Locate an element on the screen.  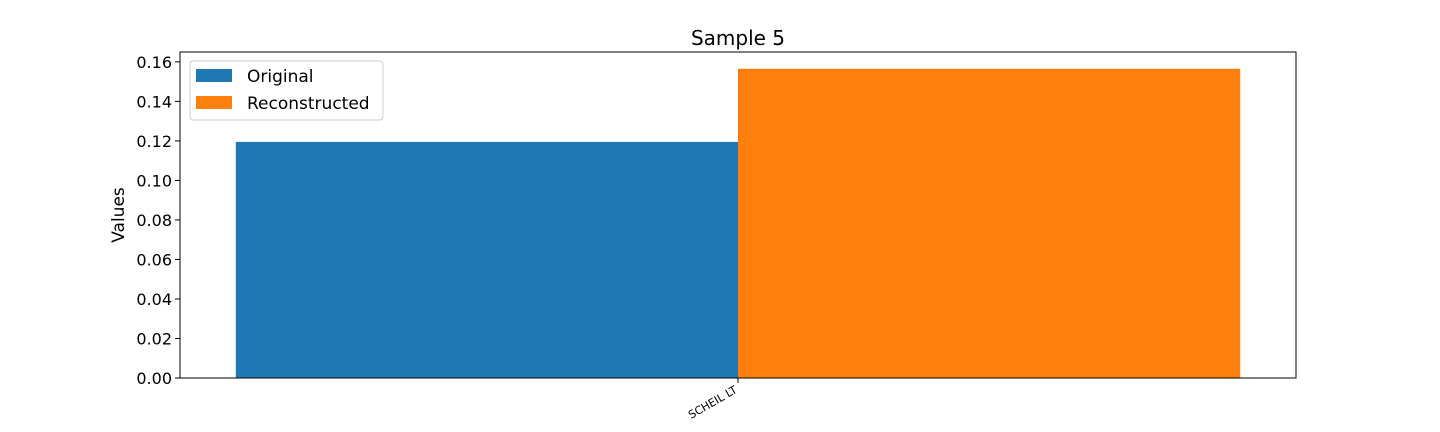
y-axis: 0.00 0.02 0.04 0.06 0.08 0.10 0.12 0.14 0.16 is located at coordinates (158, 220).